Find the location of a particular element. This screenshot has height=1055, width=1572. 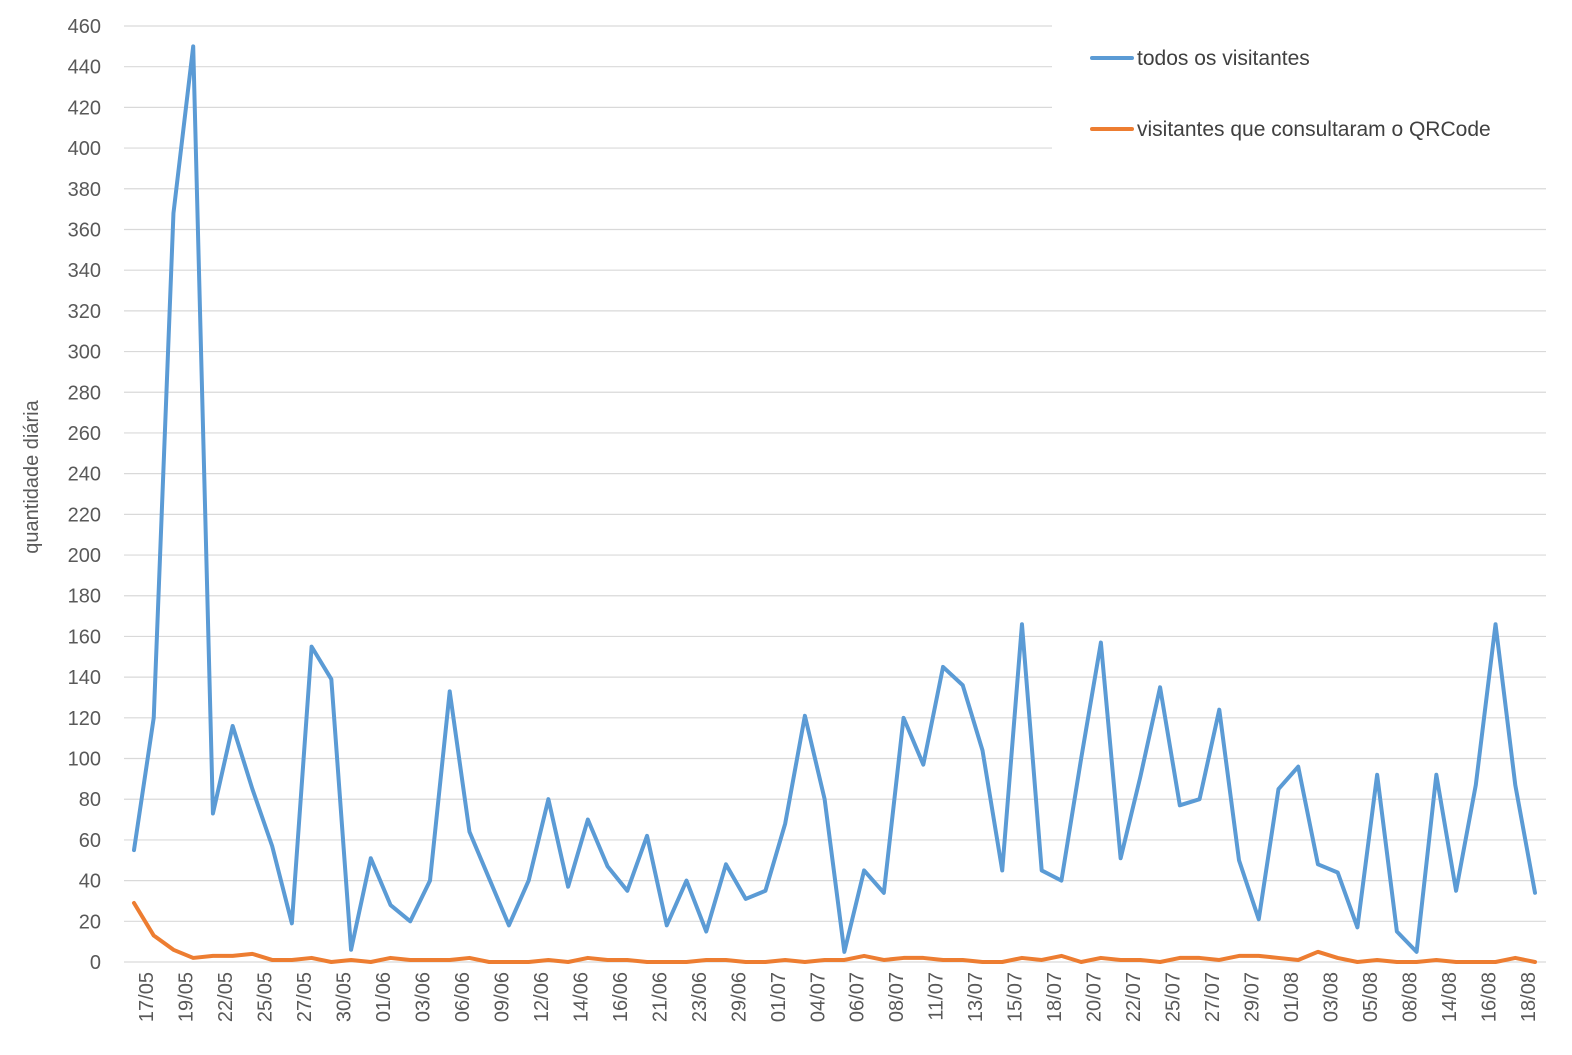

y-tick-label: 280 is located at coordinates (84, 393).